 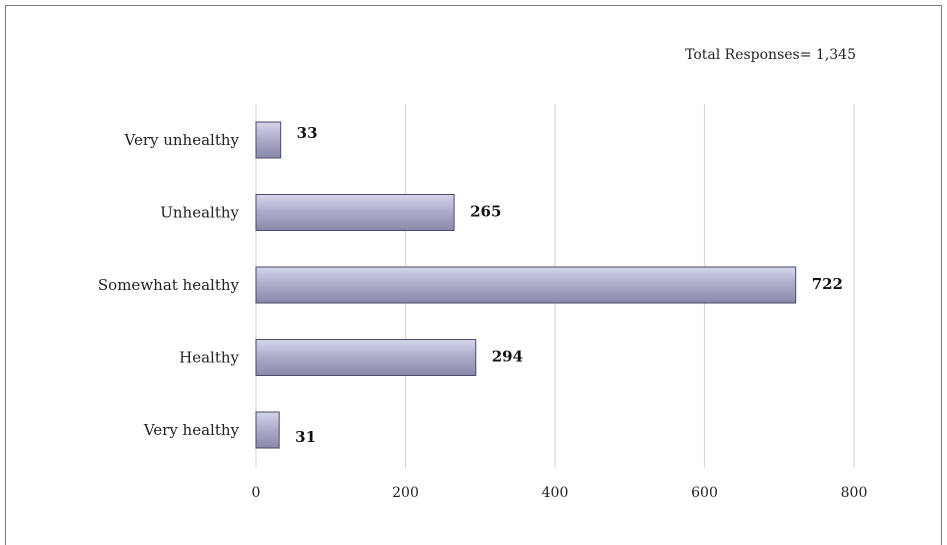 What do you see at coordinates (827, 284) in the screenshot?
I see `data-label: 722` at bounding box center [827, 284].